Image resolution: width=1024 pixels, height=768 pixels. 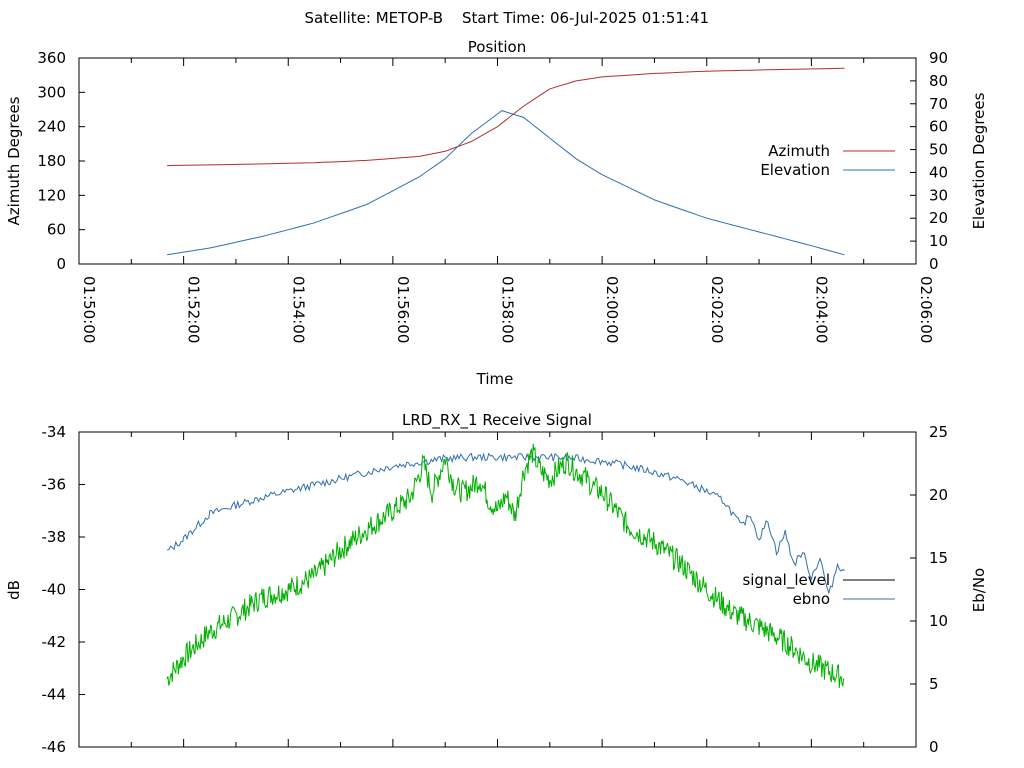 I want to click on db-axis-tick-labels: -34 -36 -38 -40 -42 -44 -46, so click(x=54, y=589).